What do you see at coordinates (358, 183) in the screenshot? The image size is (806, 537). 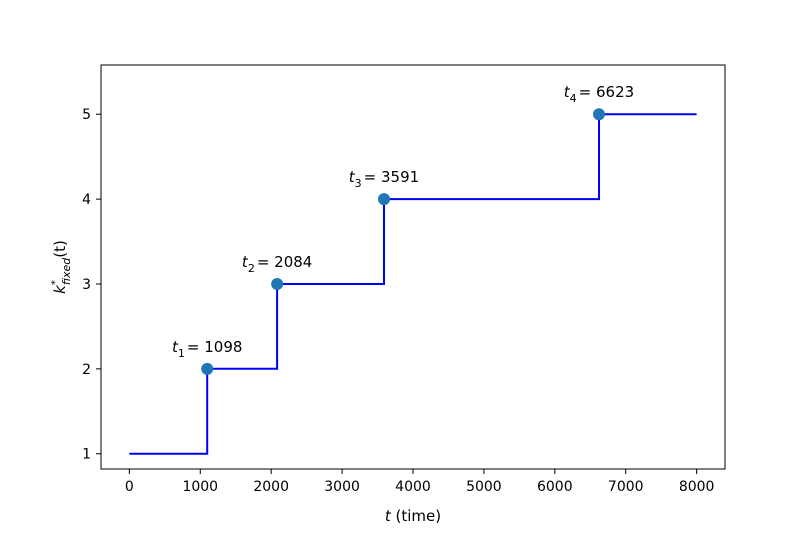 I see `change-point-label-sub: 3` at bounding box center [358, 183].